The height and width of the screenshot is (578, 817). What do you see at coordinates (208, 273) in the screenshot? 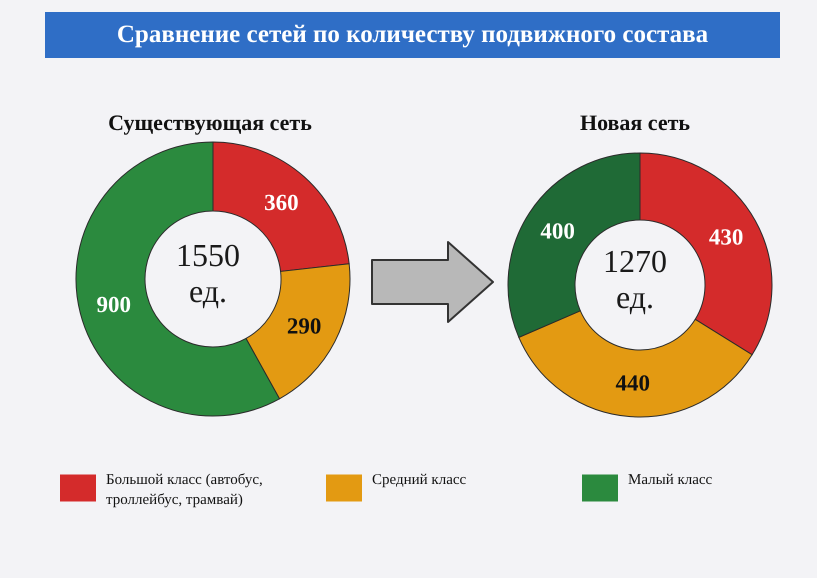
I see `text: 1550 ед.` at bounding box center [208, 273].